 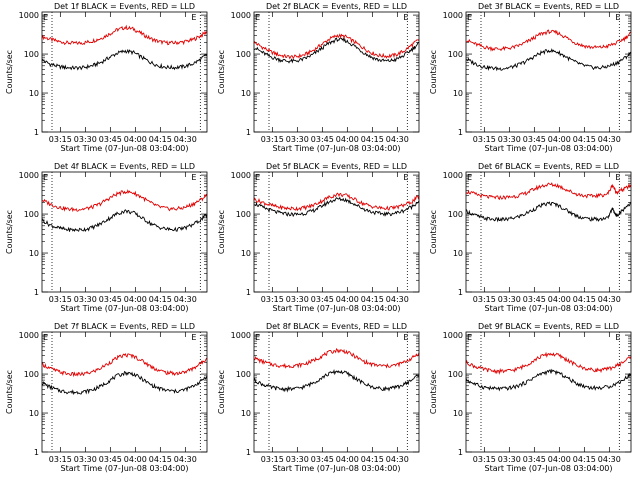 What do you see at coordinates (548, 326) in the screenshot?
I see `chart-title: Det 9f BLACK = Events, RED = LLD` at bounding box center [548, 326].